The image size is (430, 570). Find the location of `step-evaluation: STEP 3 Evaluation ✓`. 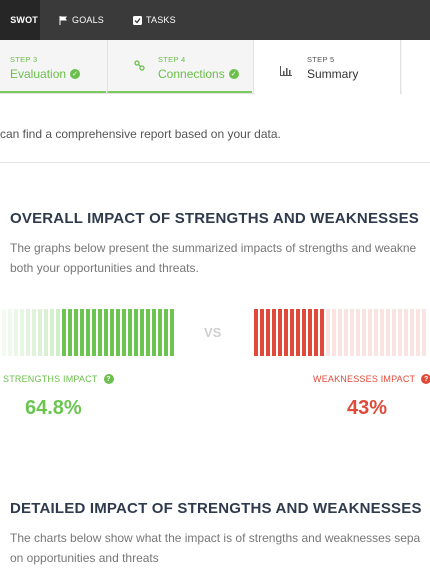

step-evaluation: STEP 3 Evaluation ✓ is located at coordinates (53, 66).